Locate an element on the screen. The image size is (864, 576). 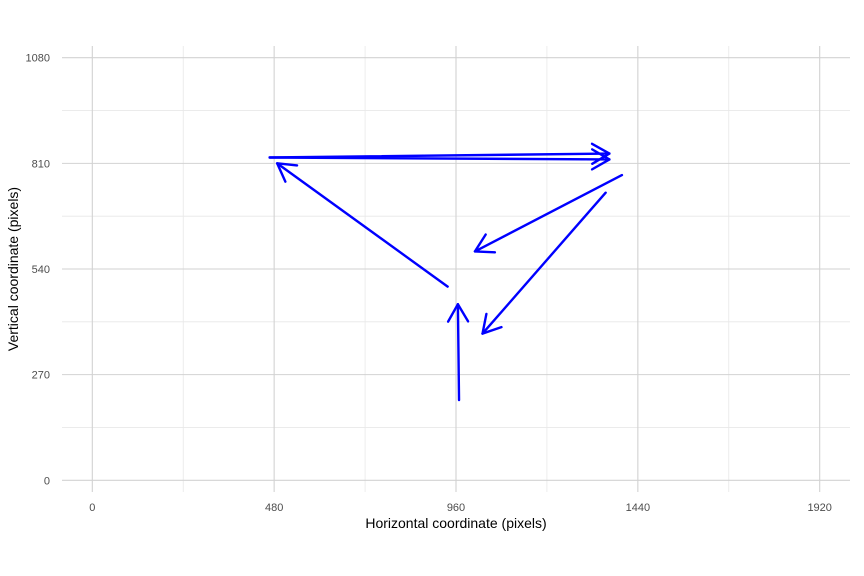
y-tick-label-2: 540 is located at coordinates (41, 270).